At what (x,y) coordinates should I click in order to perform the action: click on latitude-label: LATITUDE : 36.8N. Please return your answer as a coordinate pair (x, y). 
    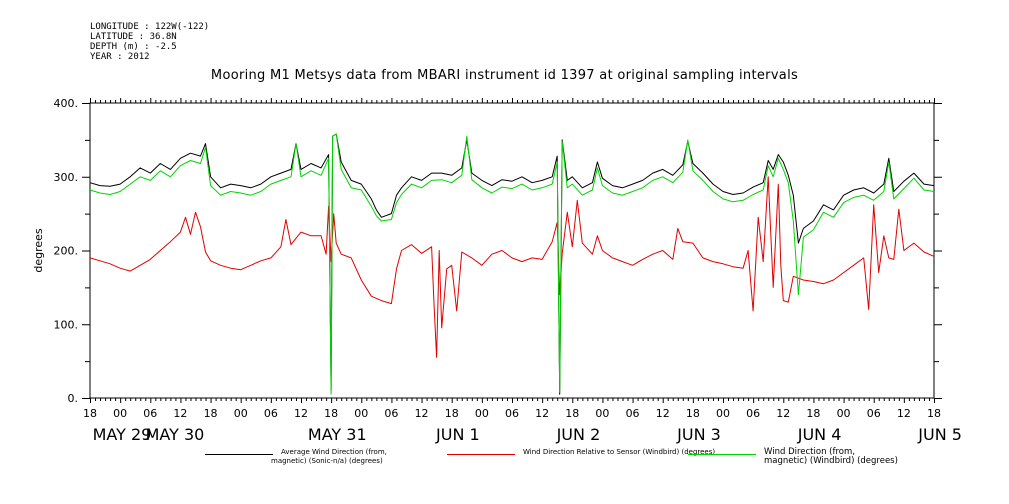
    Looking at the image, I should click on (133, 37).